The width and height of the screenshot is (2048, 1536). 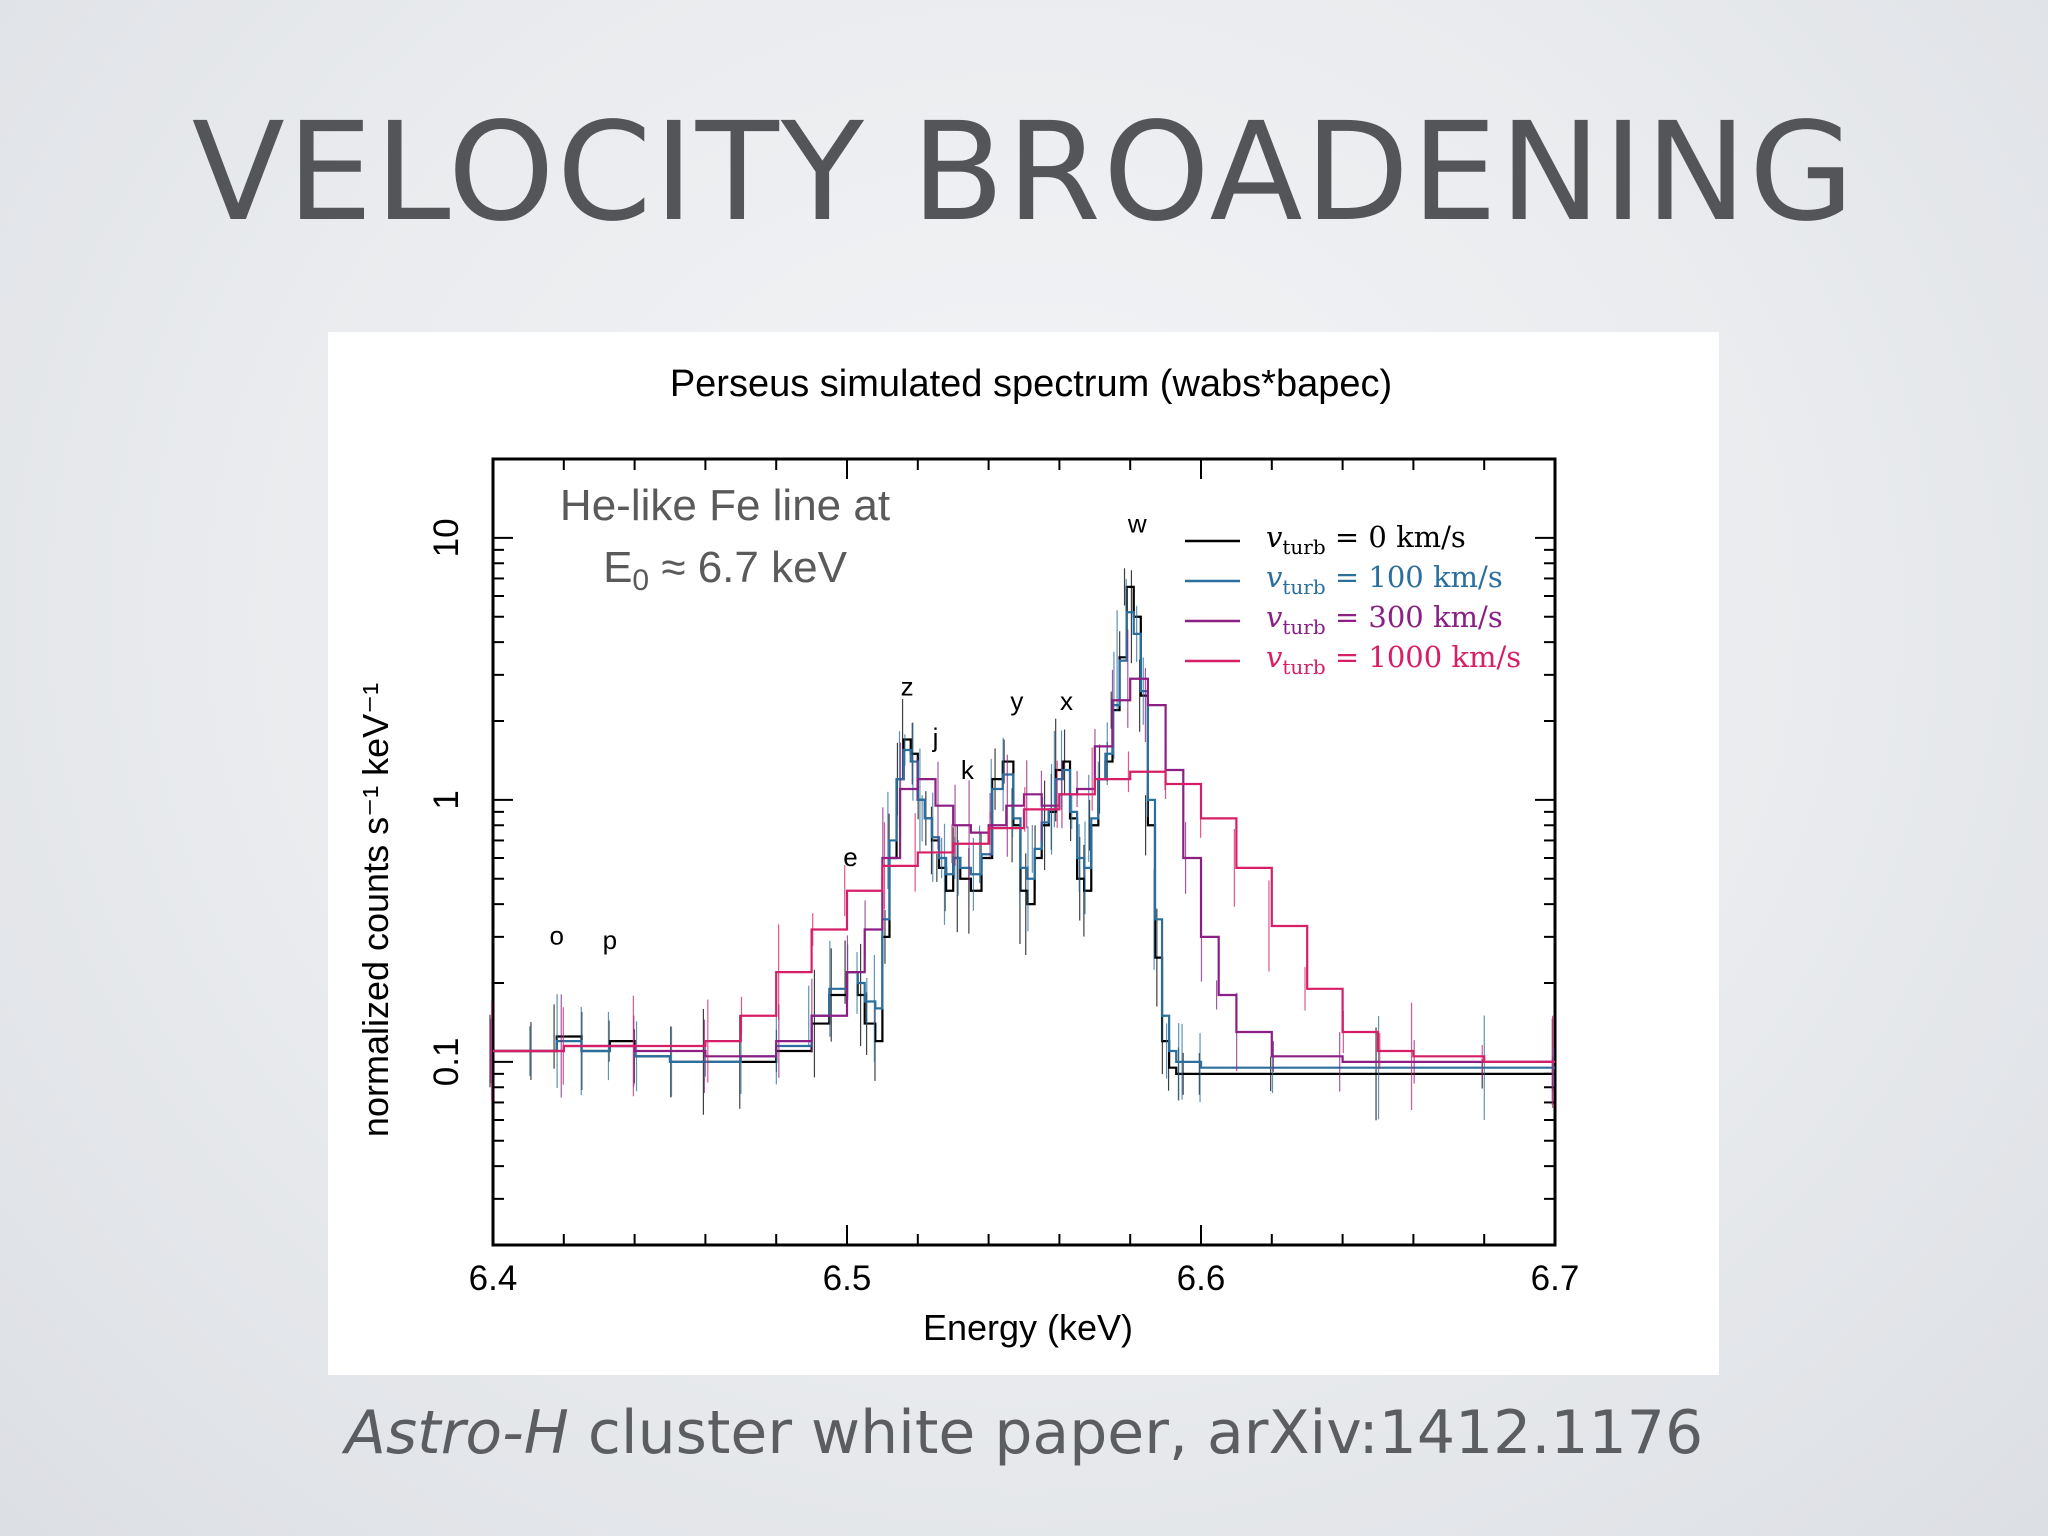 I want to click on x-tick-label: 6.6, so click(x=1201, y=1278).